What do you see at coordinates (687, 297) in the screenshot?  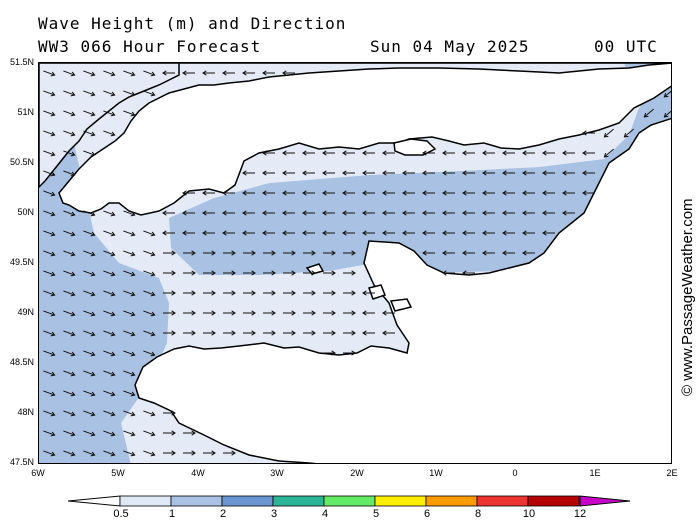 I see `credit-watermark: © www.PassageWeather.com` at bounding box center [687, 297].